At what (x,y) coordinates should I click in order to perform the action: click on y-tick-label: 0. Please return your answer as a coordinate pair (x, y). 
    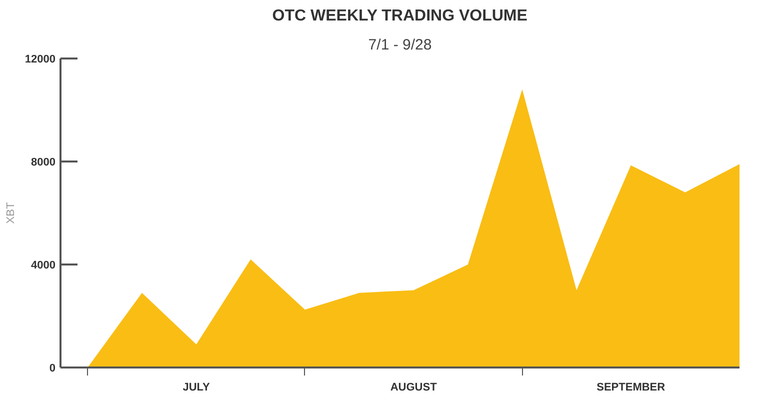
    Looking at the image, I should click on (52, 368).